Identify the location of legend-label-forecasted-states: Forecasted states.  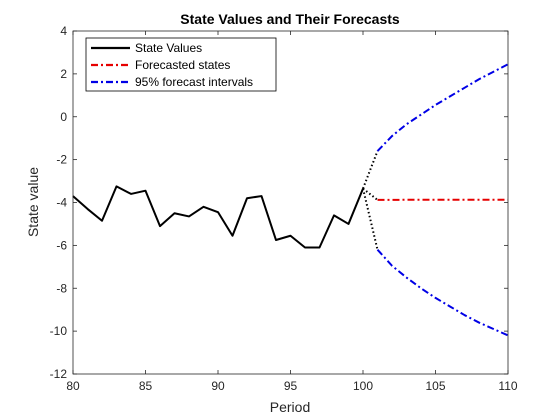
(182, 65).